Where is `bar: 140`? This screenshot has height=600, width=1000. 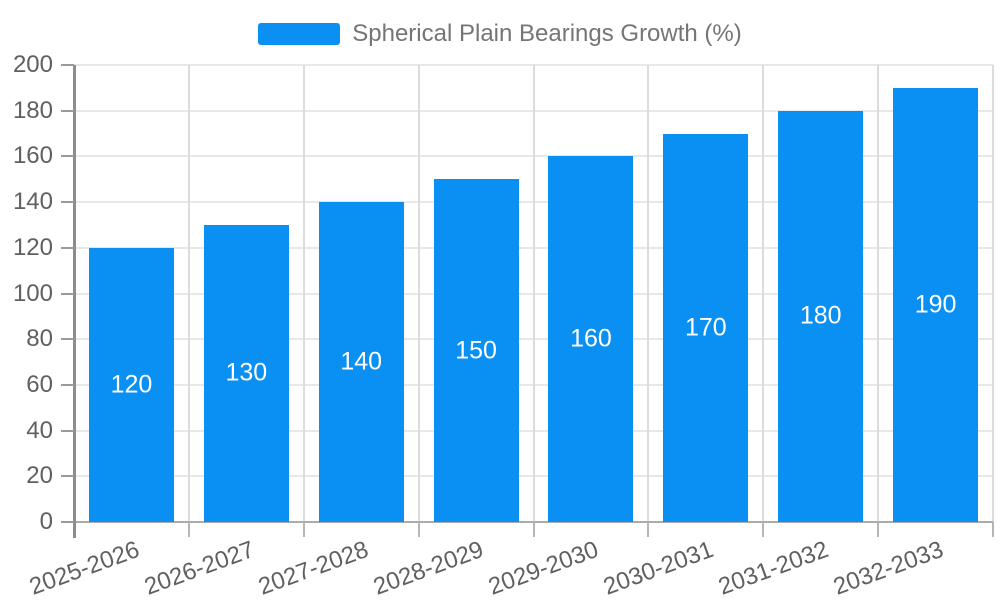
bar: 140 is located at coordinates (361, 362).